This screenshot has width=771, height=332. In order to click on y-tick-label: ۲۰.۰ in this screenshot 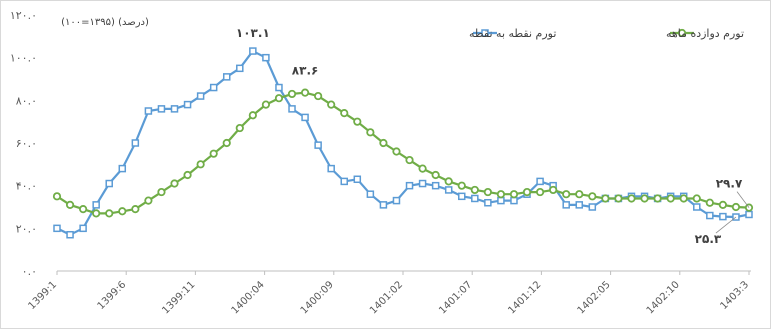, I will do `click(26, 228)`.